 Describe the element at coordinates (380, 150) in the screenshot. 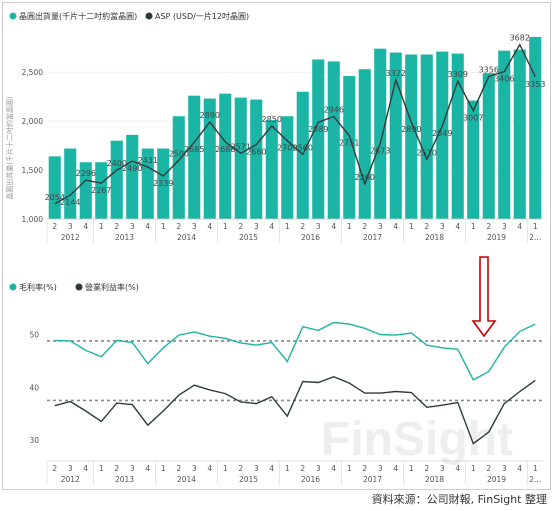

I see `asp-data-label: 2673` at that location.